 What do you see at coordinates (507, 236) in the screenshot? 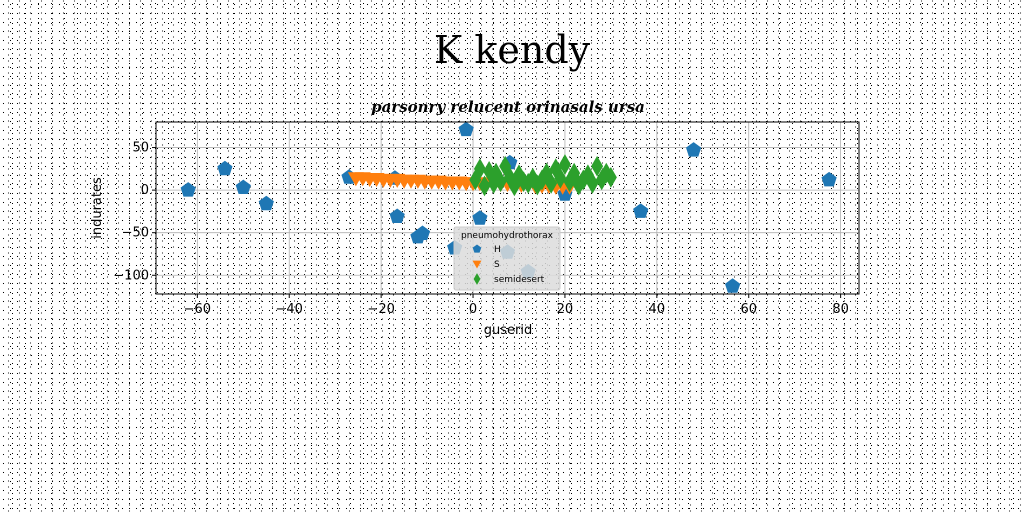
I see `legend-title: pneumohydrothorax` at bounding box center [507, 236].